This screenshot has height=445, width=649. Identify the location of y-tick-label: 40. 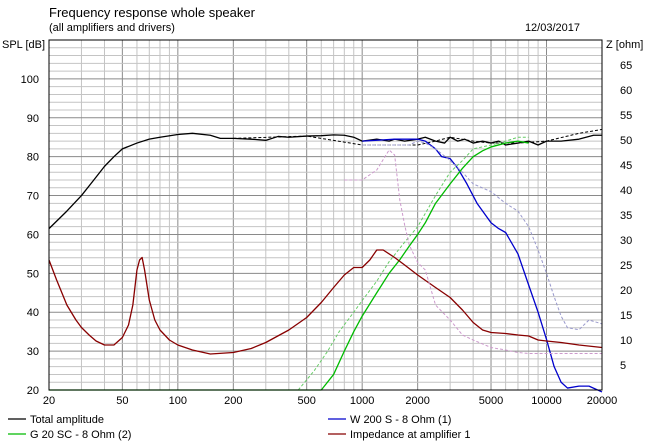
(33, 313).